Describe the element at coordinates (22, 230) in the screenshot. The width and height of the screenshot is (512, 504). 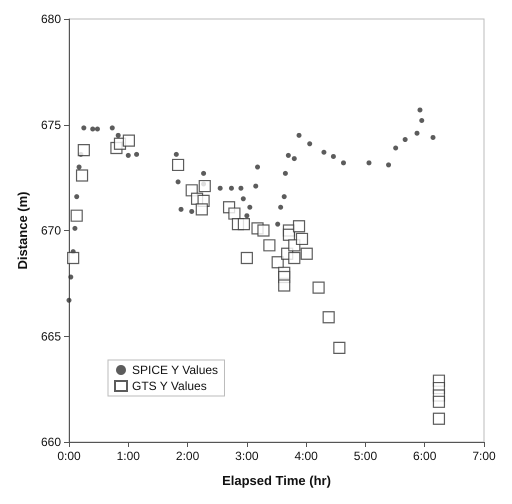
I see `y-axis-title: Distance (m)` at that location.